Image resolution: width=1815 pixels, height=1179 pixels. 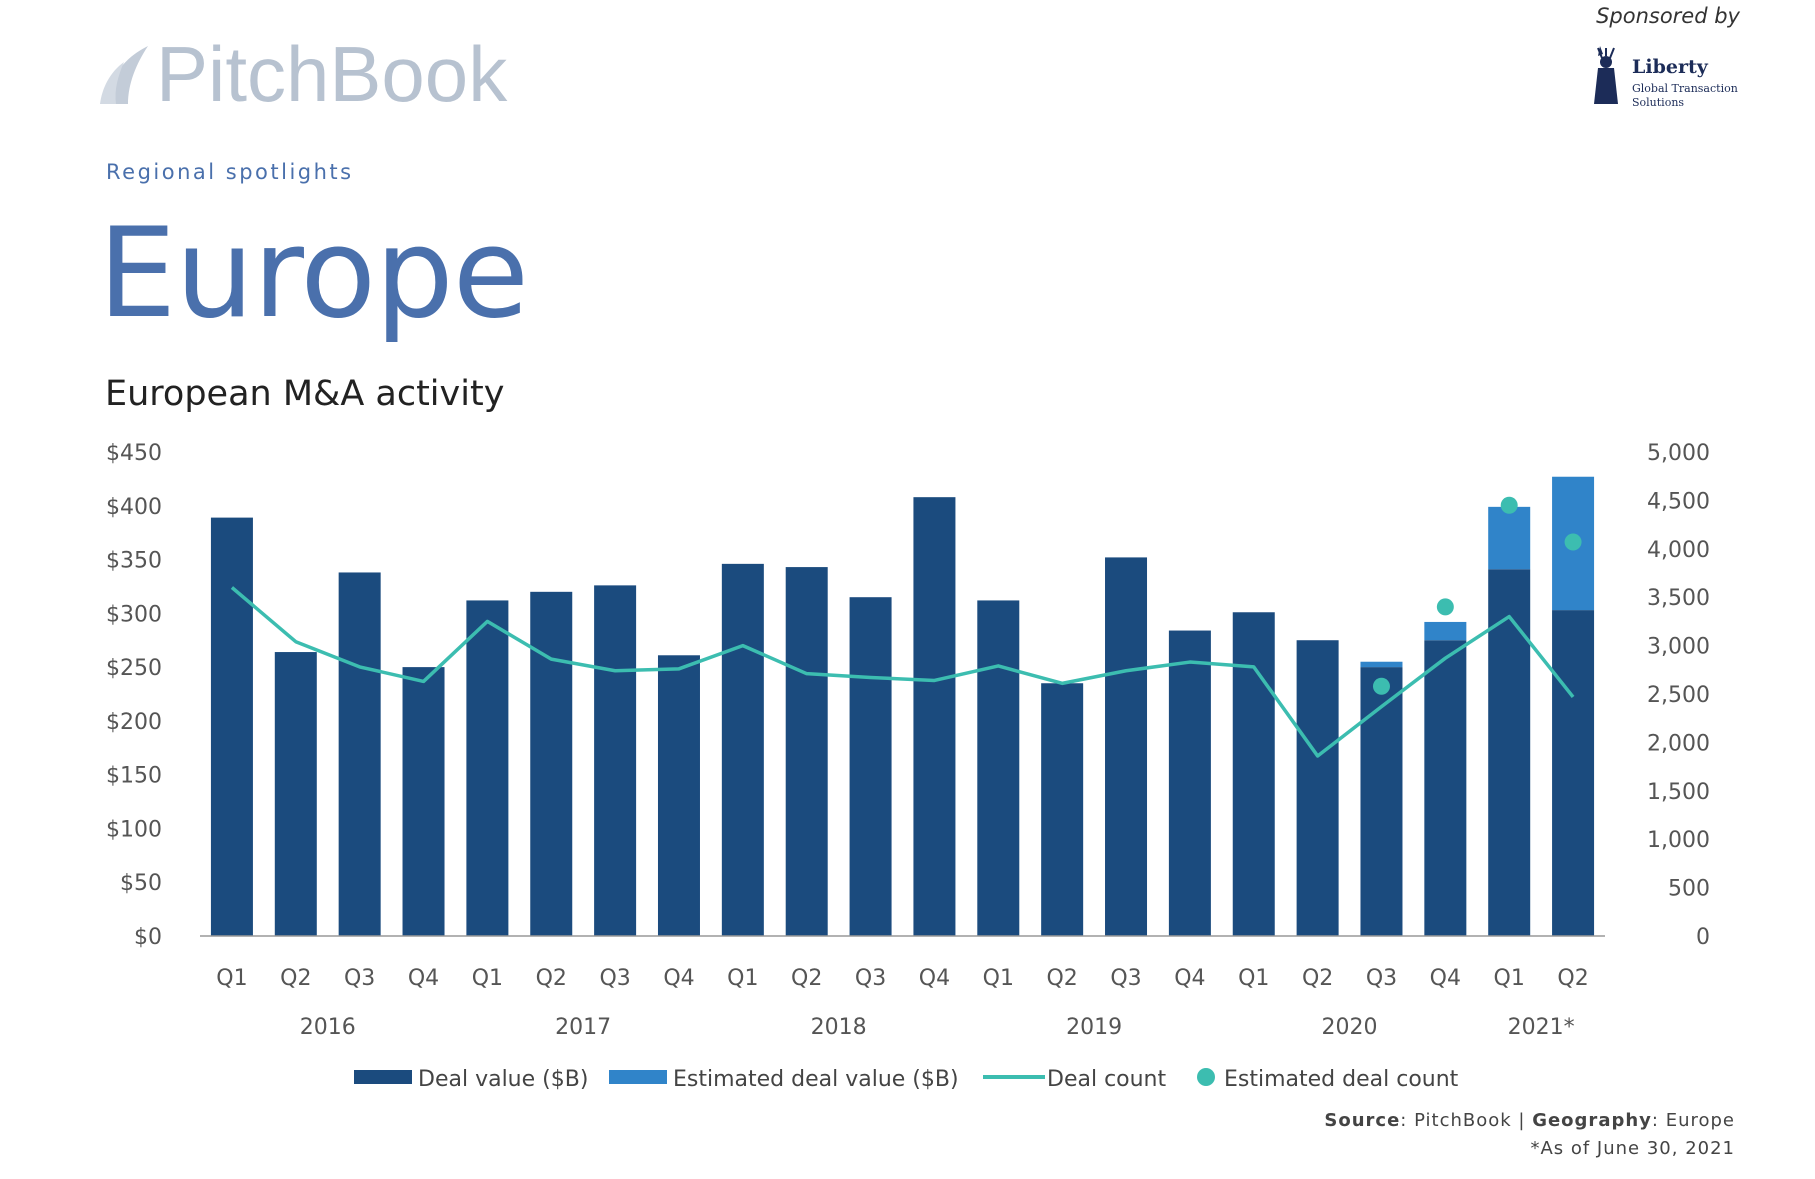 I want to click on y-right-tick-label: 0, so click(x=1703, y=937).